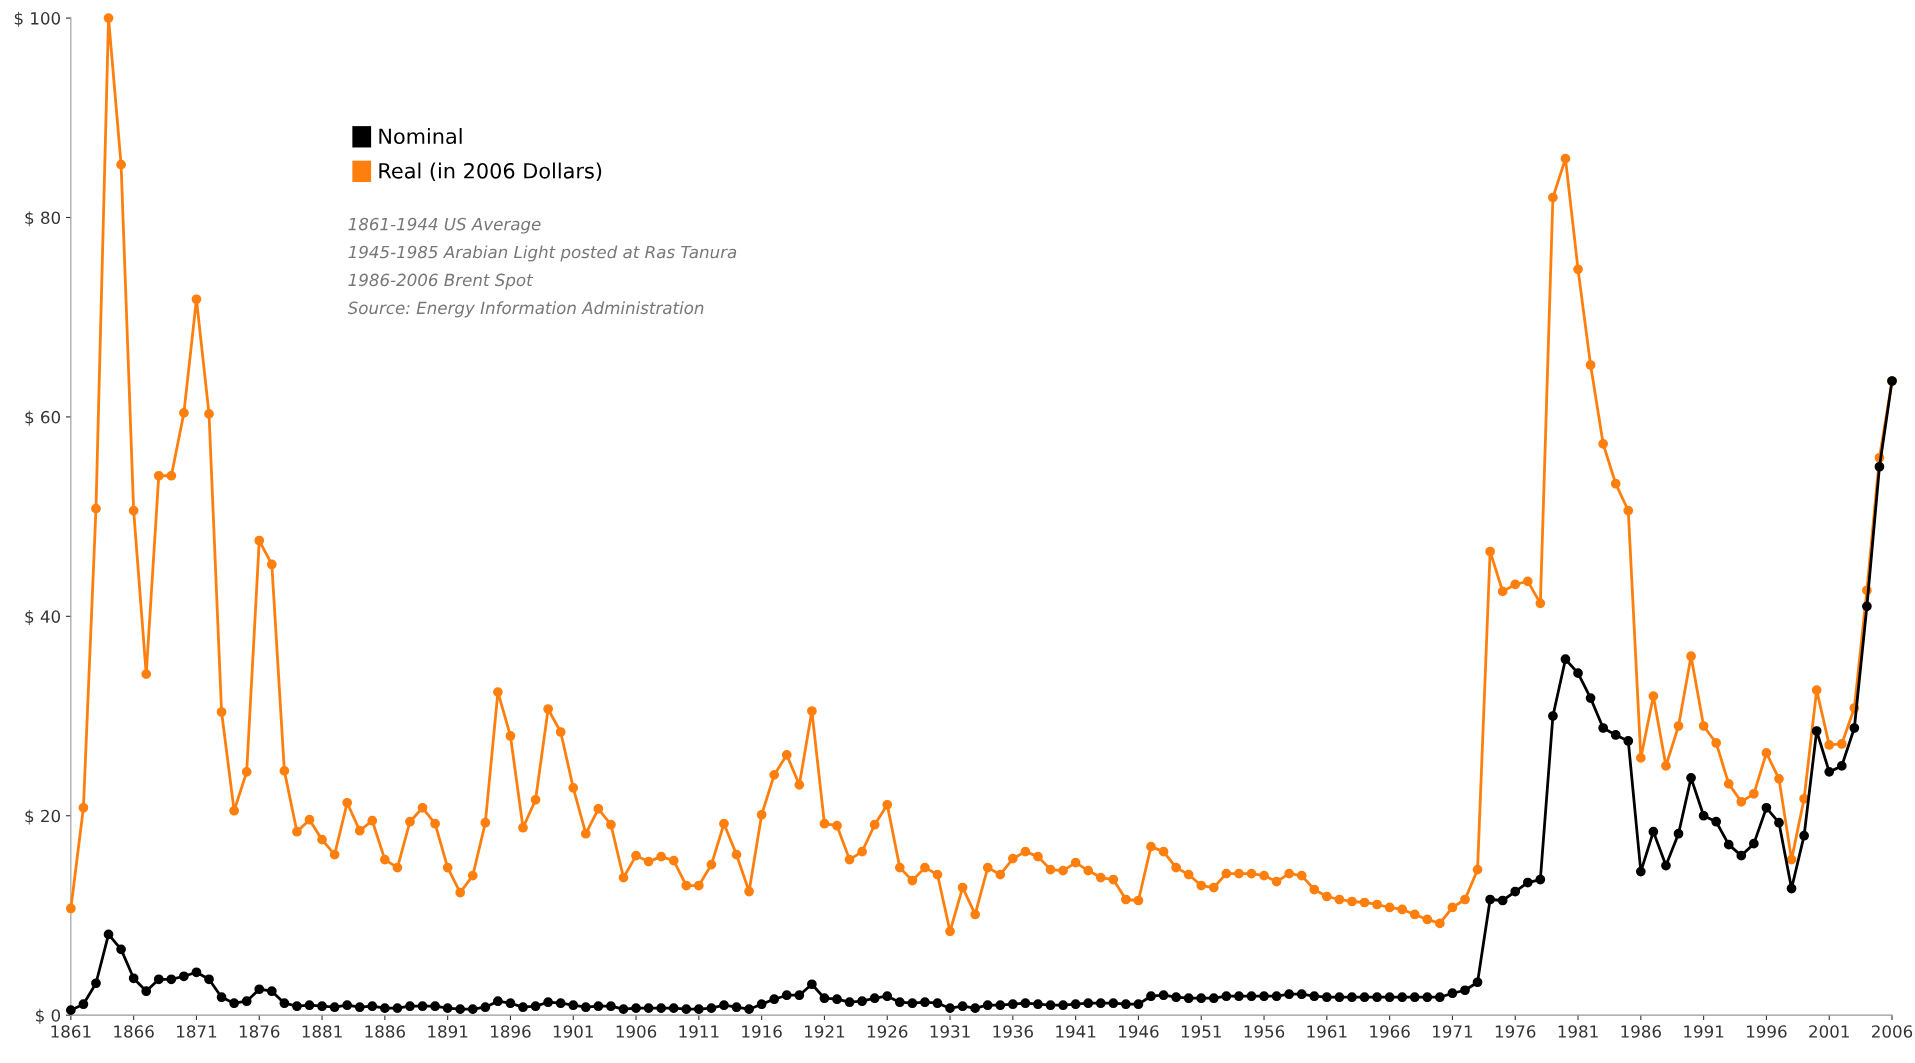  What do you see at coordinates (699, 1031) in the screenshot?
I see `x-tick-label: 1911` at bounding box center [699, 1031].